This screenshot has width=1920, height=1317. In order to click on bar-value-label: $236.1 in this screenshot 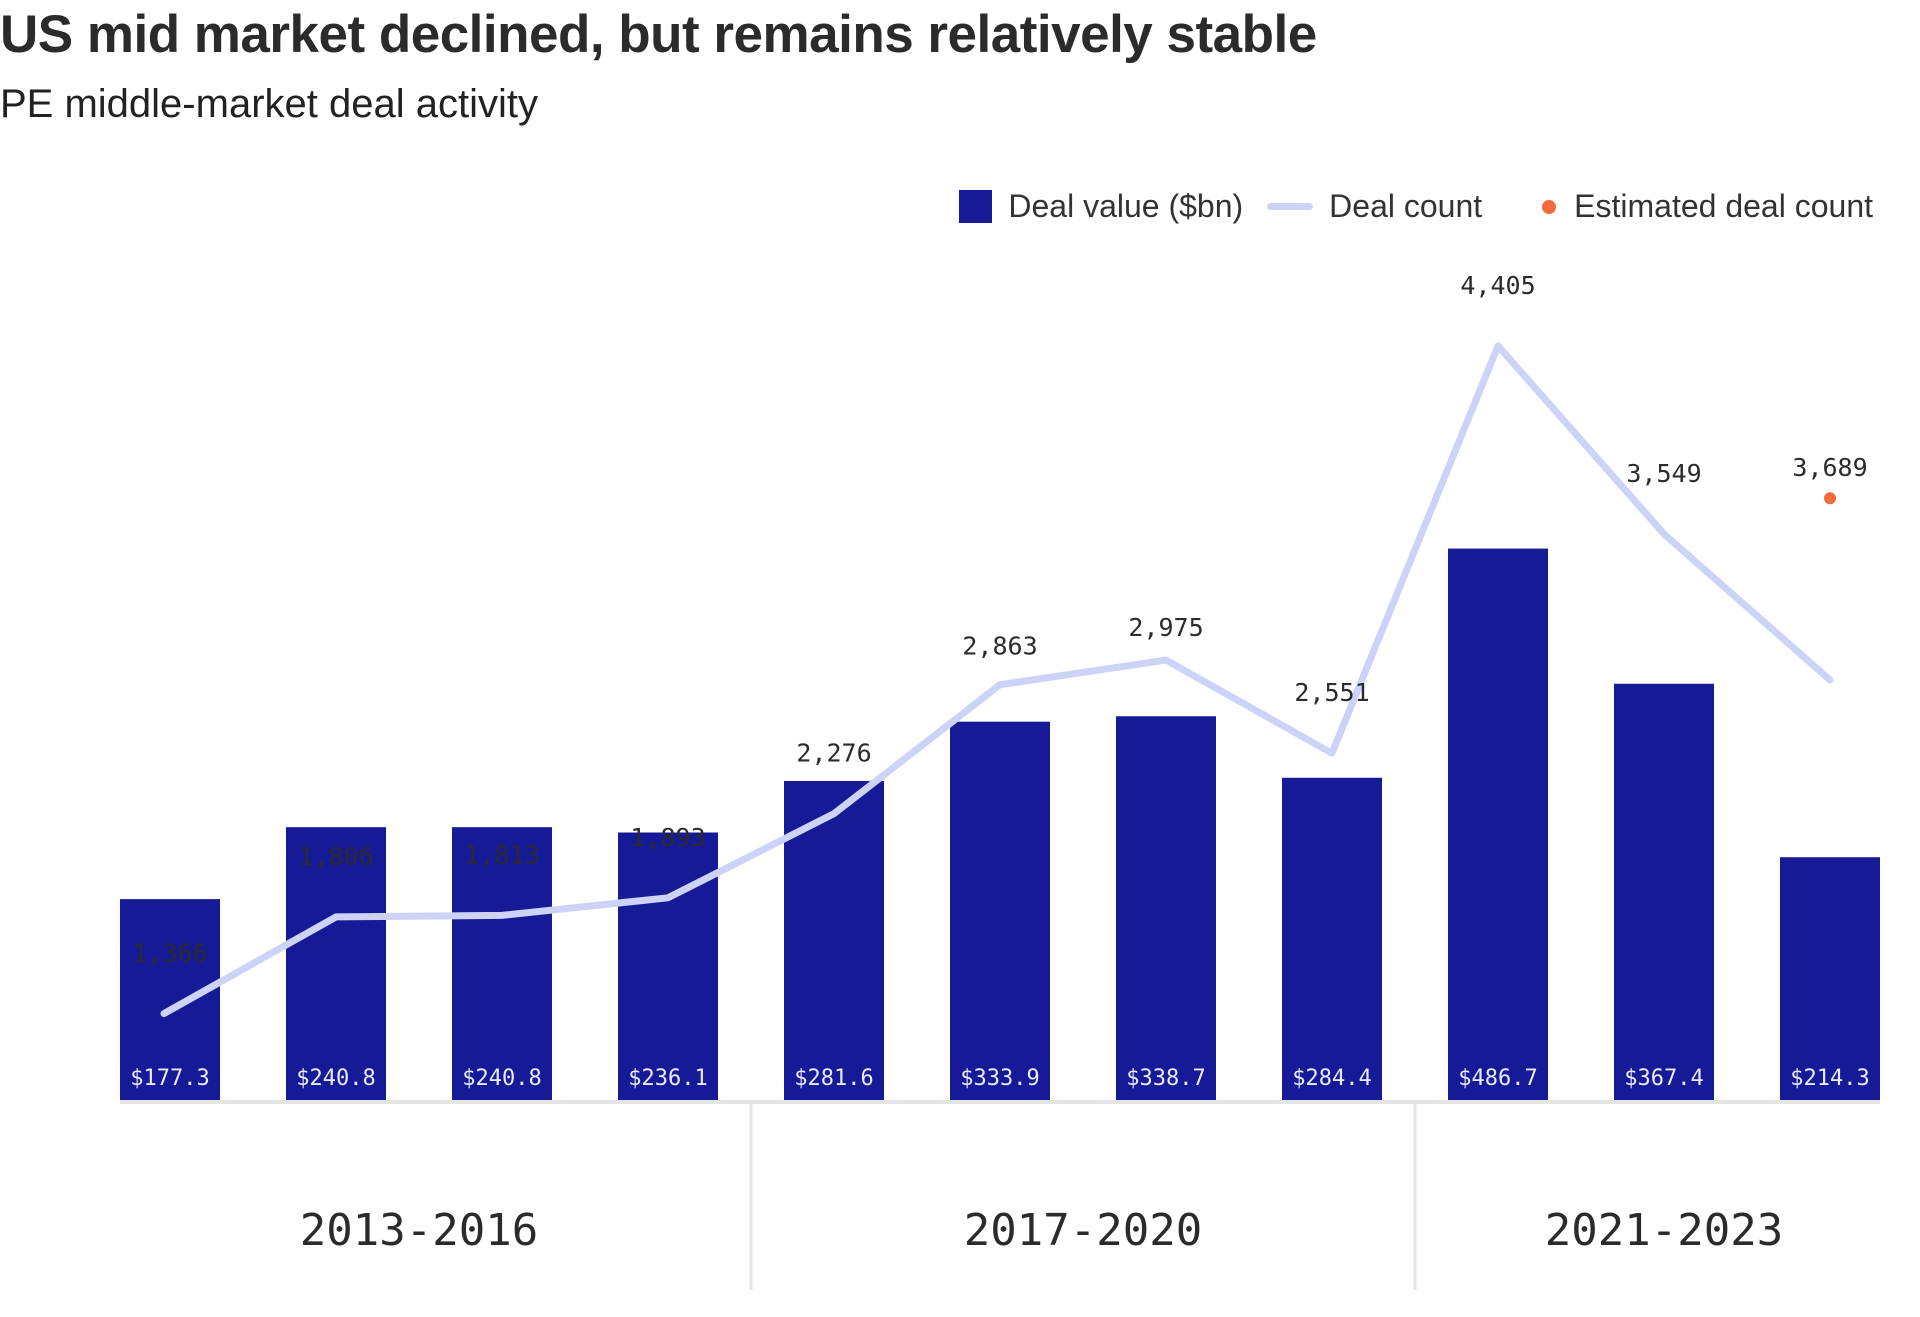, I will do `click(667, 1078)`.